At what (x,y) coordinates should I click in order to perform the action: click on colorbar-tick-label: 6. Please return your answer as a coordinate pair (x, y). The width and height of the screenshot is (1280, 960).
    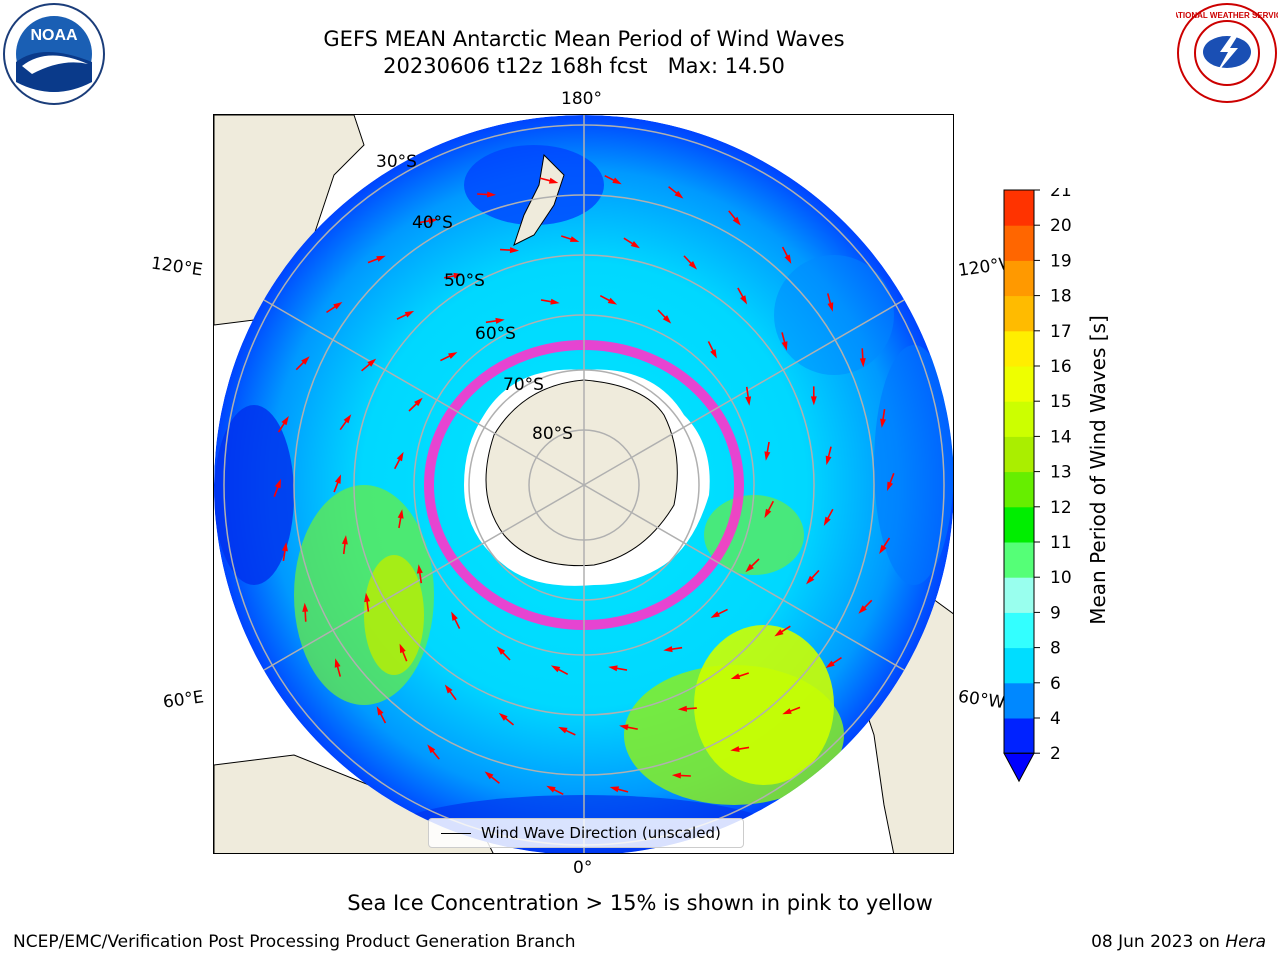
    Looking at the image, I should click on (1055, 684).